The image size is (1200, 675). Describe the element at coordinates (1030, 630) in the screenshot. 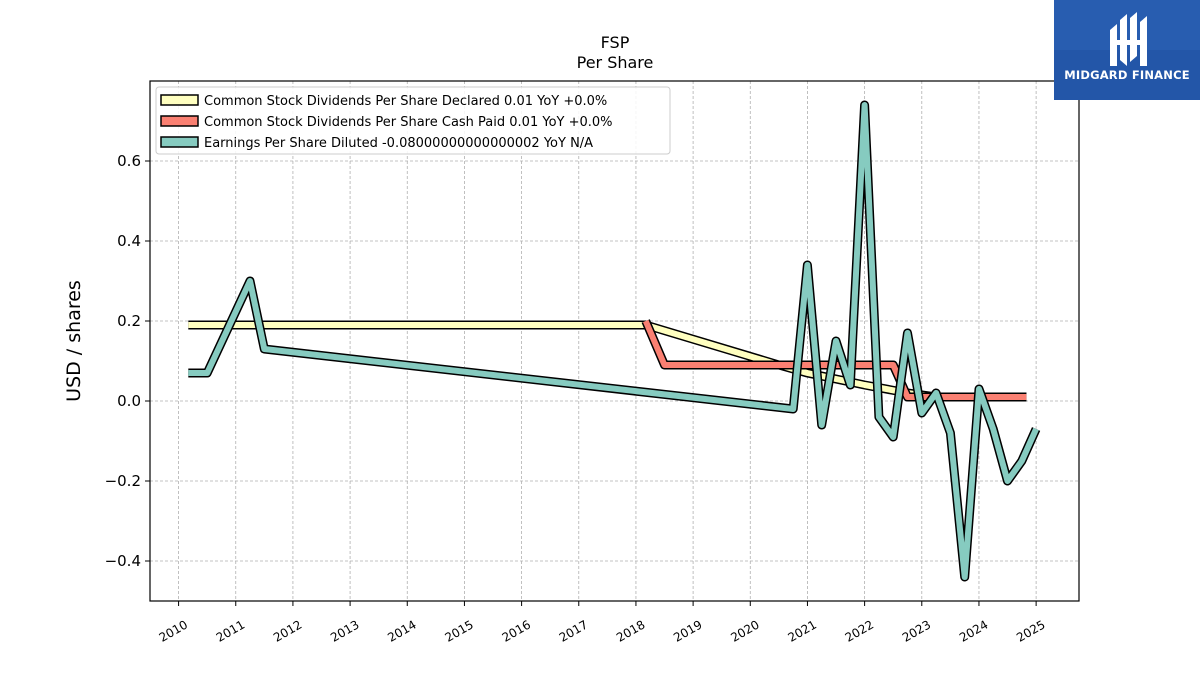

I see `x-tick-label: 2025` at that location.